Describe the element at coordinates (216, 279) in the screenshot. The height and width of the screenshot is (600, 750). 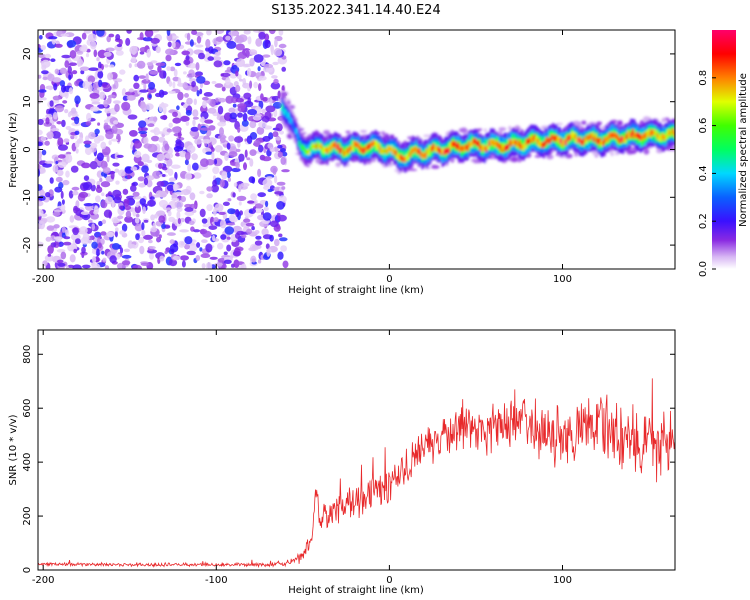
I see `x-tick-label: -100` at that location.